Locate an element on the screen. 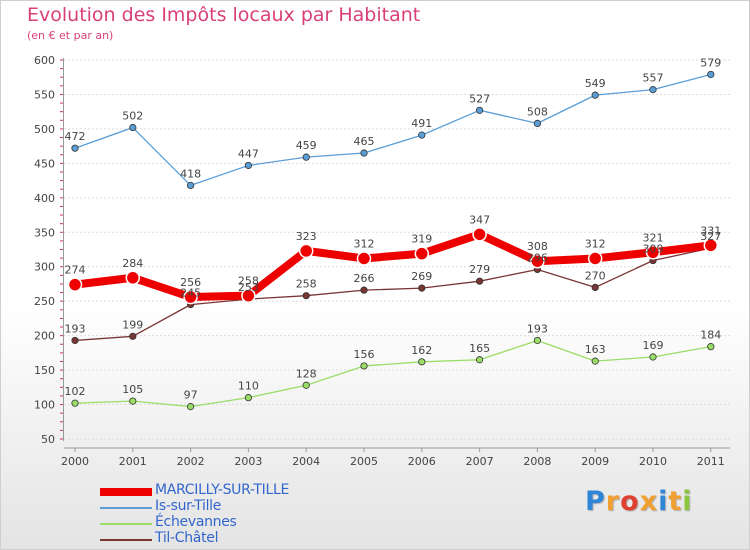 This screenshot has width=750, height=550. y-tick-label: 300 is located at coordinates (44, 267).